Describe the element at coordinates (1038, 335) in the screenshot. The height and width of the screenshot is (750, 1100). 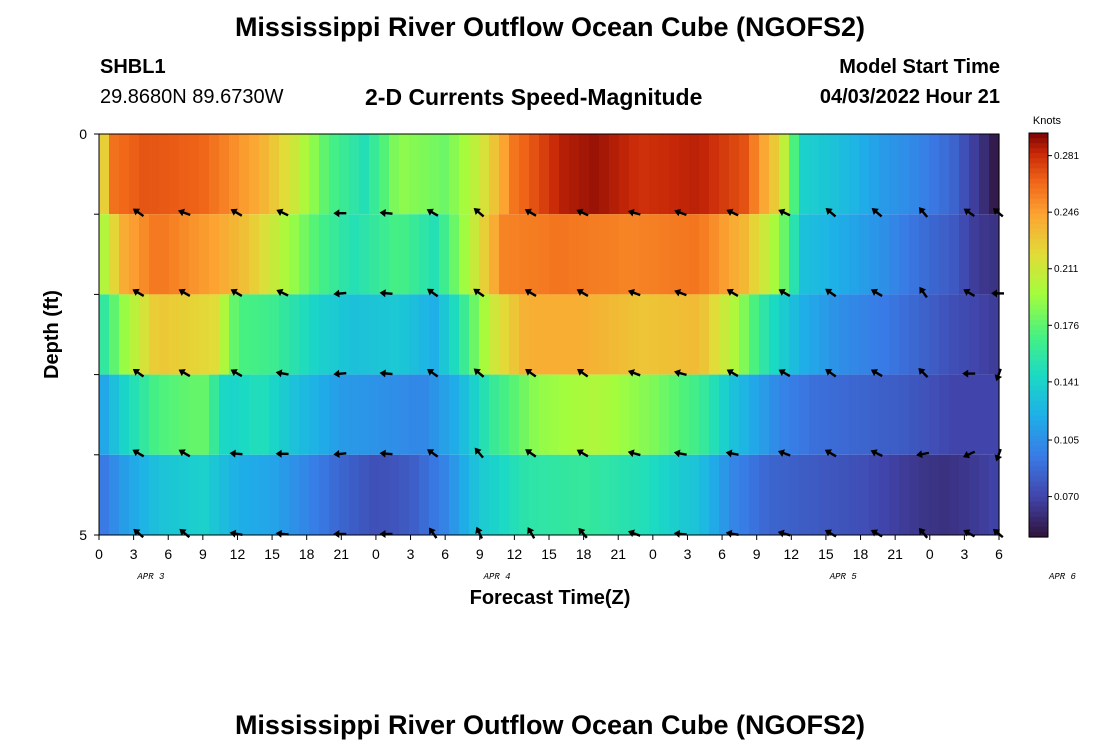
I see `colorbar-frame` at that location.